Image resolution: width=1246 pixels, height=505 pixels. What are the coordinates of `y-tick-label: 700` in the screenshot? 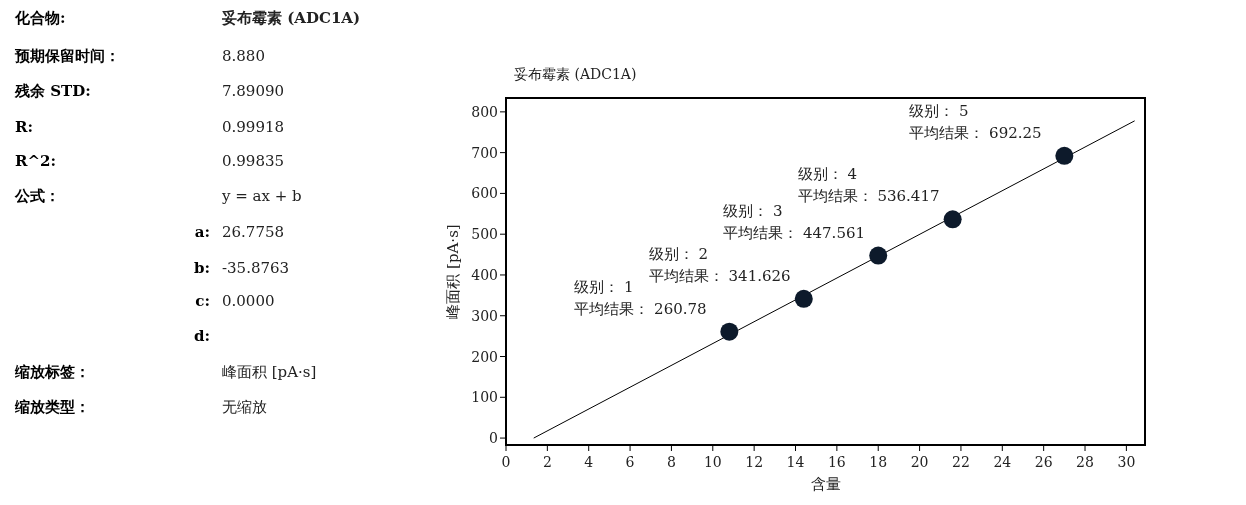 It's located at (484, 152).